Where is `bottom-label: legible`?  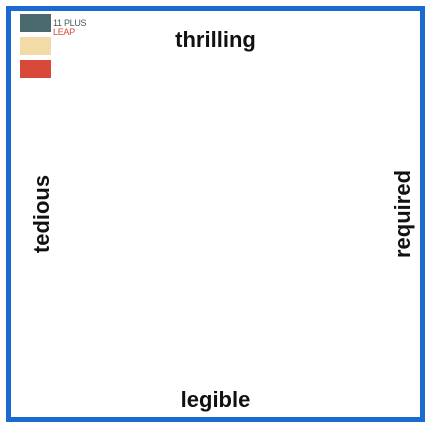 bottom-label: legible is located at coordinates (215, 399).